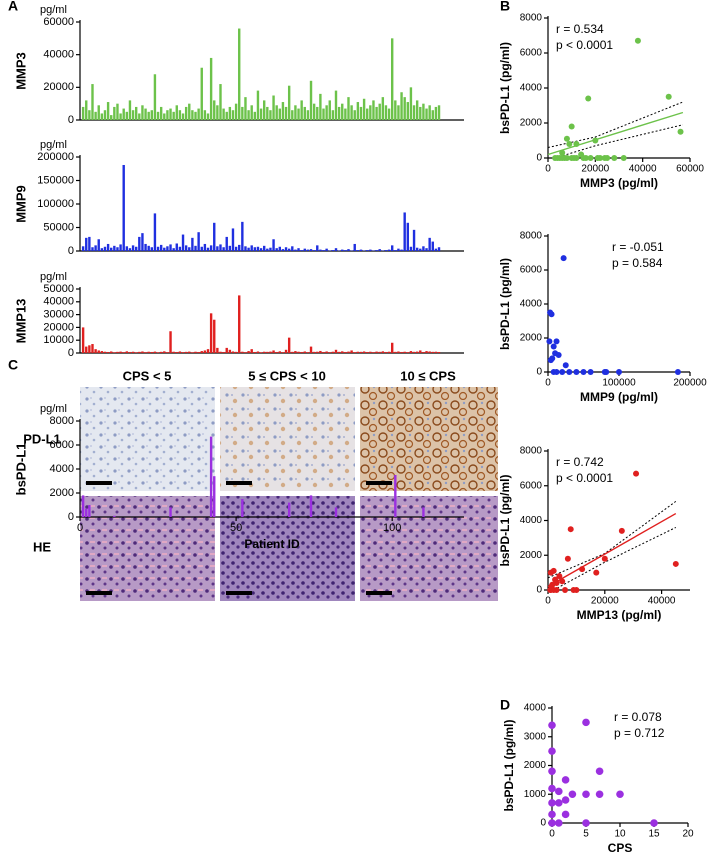 Image resolution: width=708 pixels, height=856 pixels. I want to click on y-axis-title: bsPD-L1 (pg/ml), so click(505, 520).